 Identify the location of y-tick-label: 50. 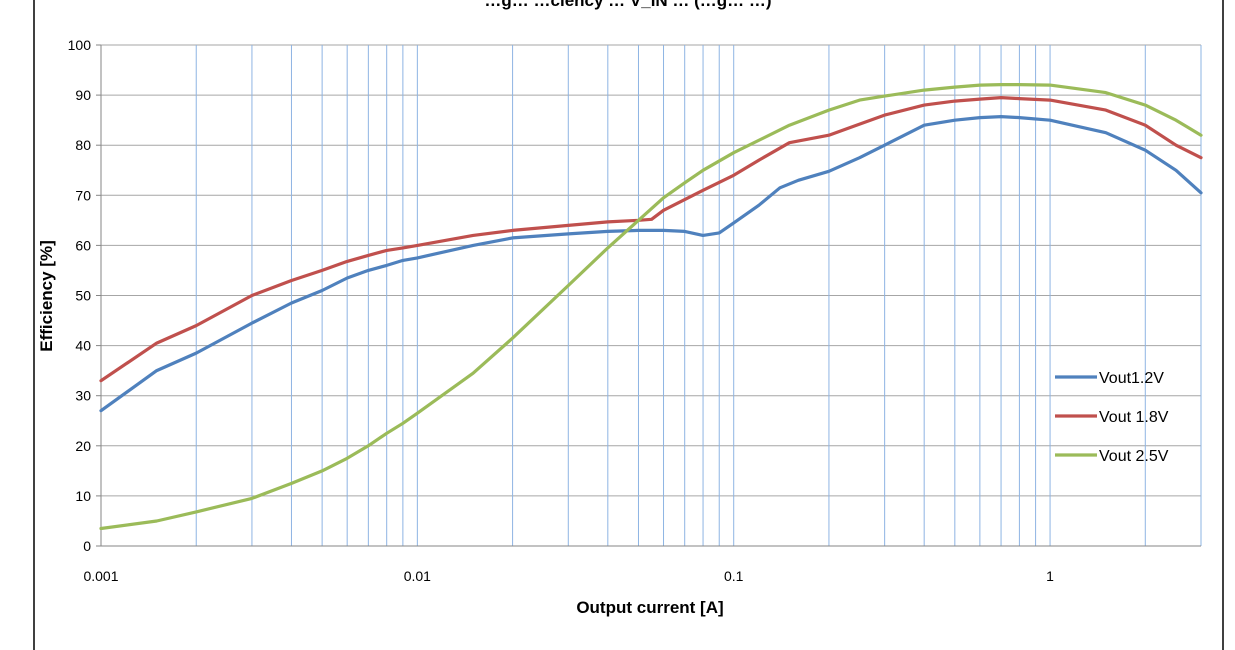
(83, 296).